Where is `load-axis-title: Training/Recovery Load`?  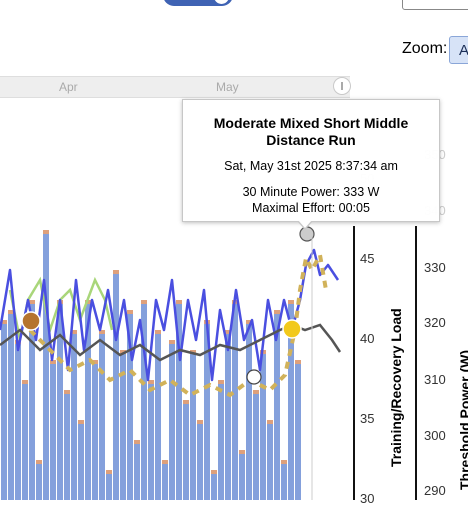 load-axis-title: Training/Recovery Load is located at coordinates (396, 387).